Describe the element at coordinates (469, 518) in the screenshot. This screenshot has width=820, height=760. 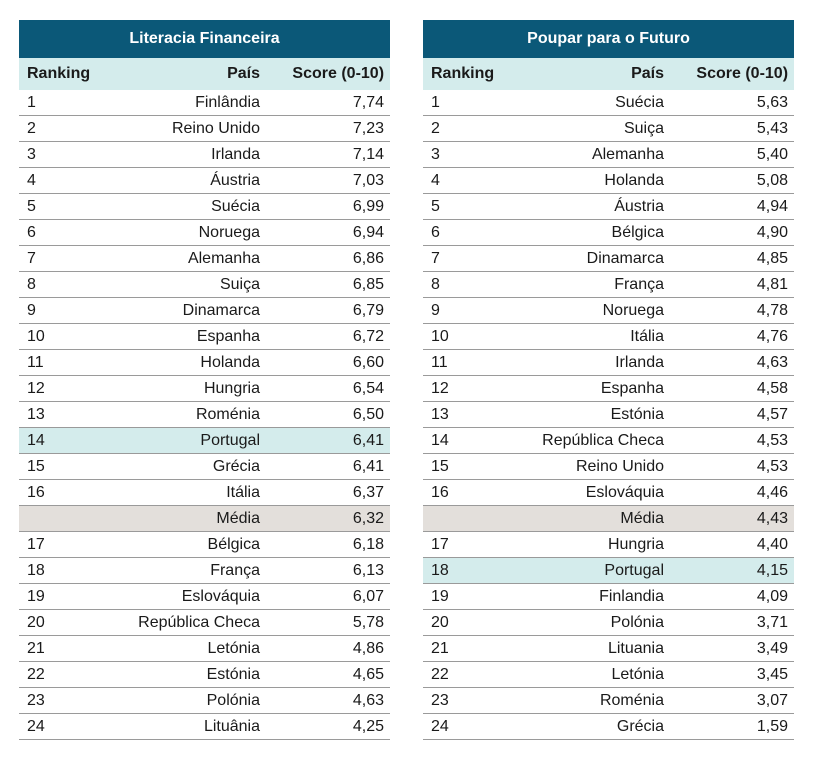
I see `rank-cell` at that location.